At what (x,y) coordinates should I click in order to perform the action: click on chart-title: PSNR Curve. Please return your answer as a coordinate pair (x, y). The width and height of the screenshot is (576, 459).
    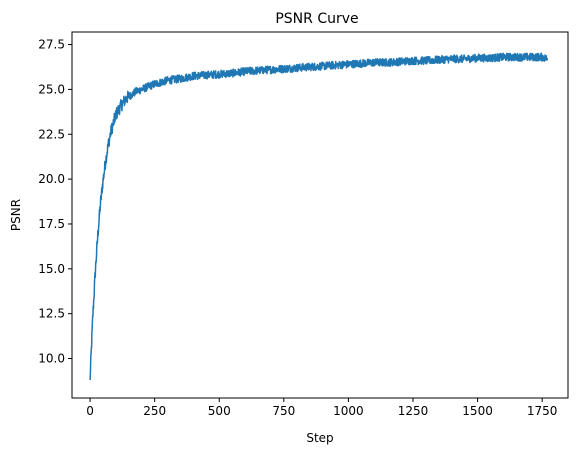
    Looking at the image, I should click on (316, 19).